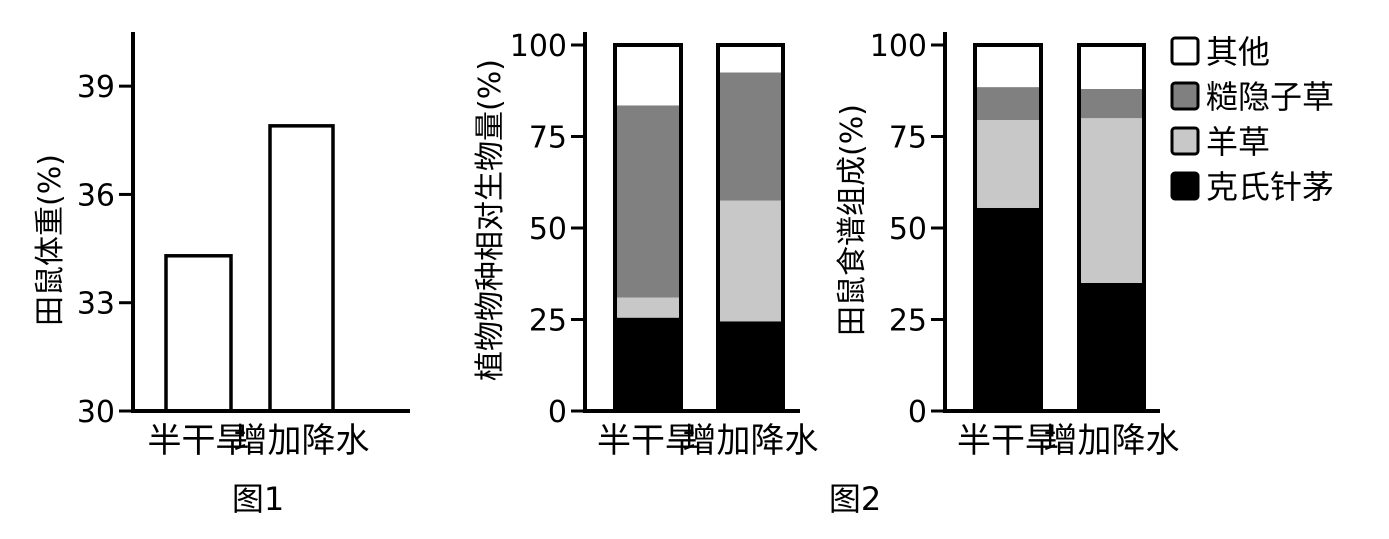 This screenshot has width=1389, height=539. I want to click on y-axis-label: 田鼠体重(%), so click(50, 240).